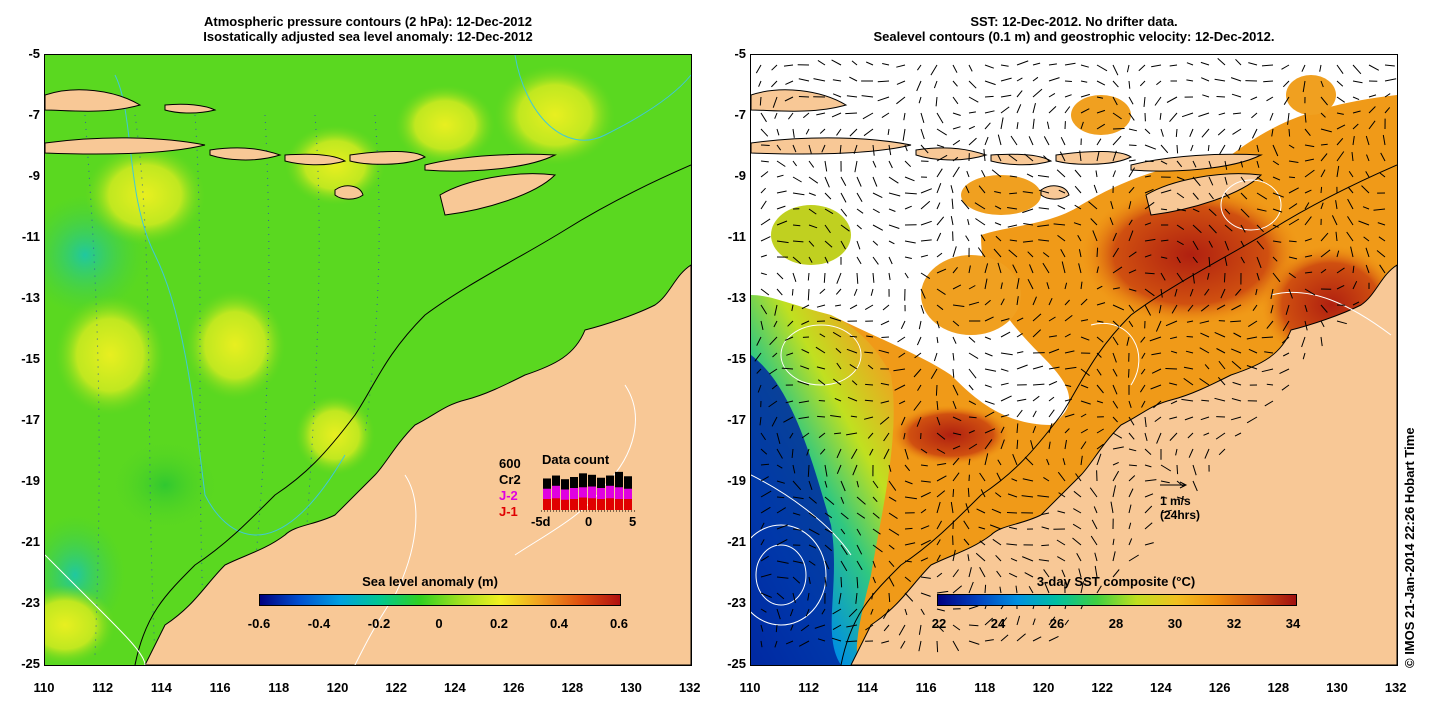  What do you see at coordinates (1234, 623) in the screenshot?
I see `sst-tick-5: 32` at bounding box center [1234, 623].